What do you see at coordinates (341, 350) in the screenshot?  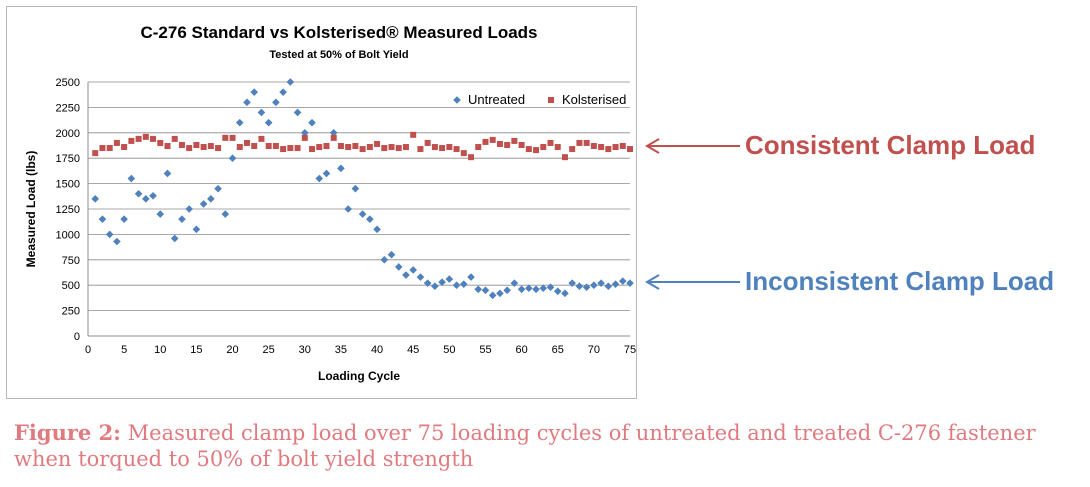 I see `x-tick-label: 35` at bounding box center [341, 350].